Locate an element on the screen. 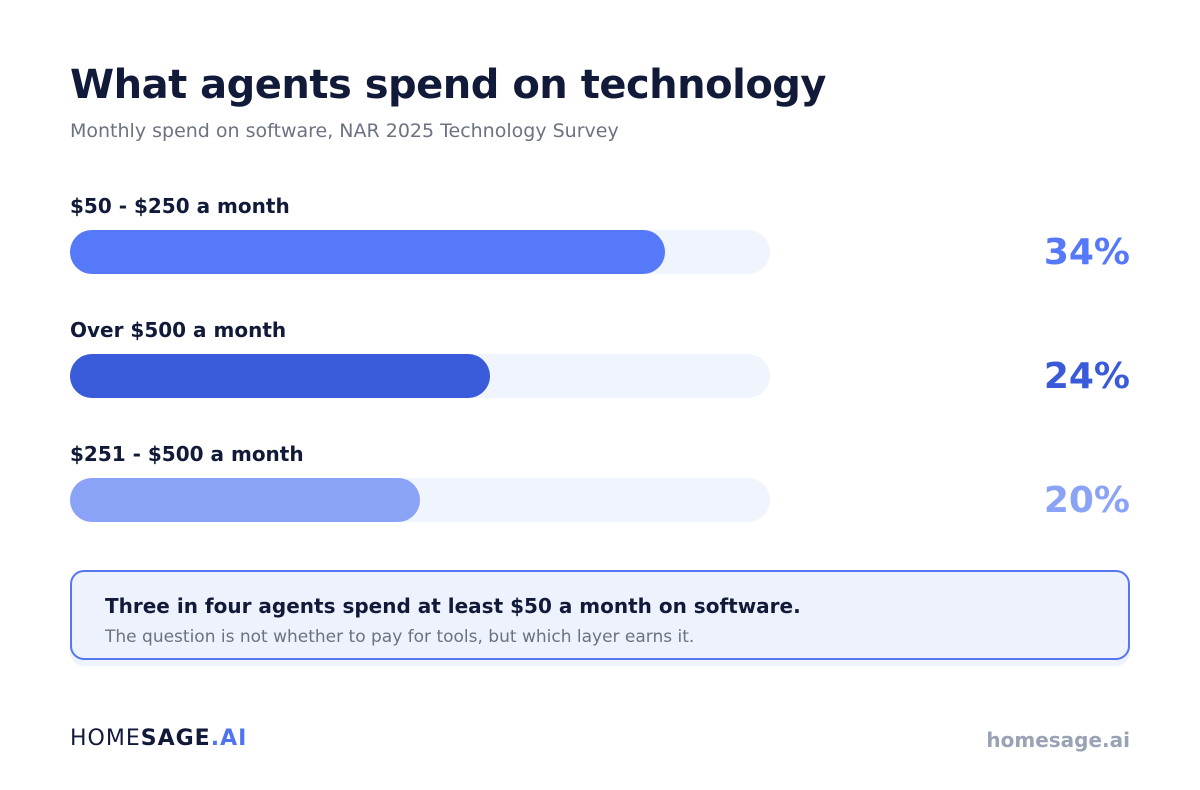 Image resolution: width=1200 pixels, height=790 pixels. bar-value-label: 34% is located at coordinates (1086, 252).